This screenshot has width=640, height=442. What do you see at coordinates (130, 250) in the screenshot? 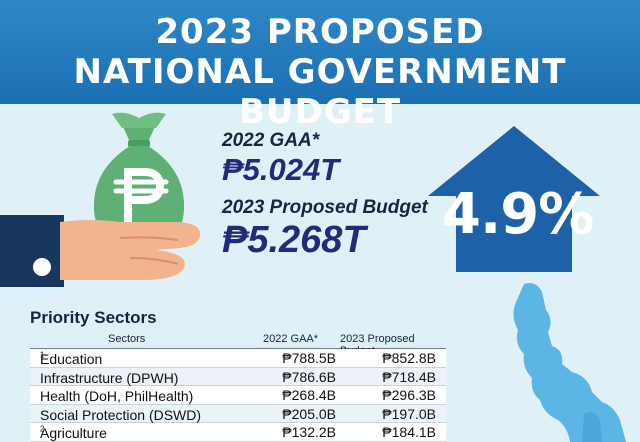
I see `hand-icon` at bounding box center [130, 250].